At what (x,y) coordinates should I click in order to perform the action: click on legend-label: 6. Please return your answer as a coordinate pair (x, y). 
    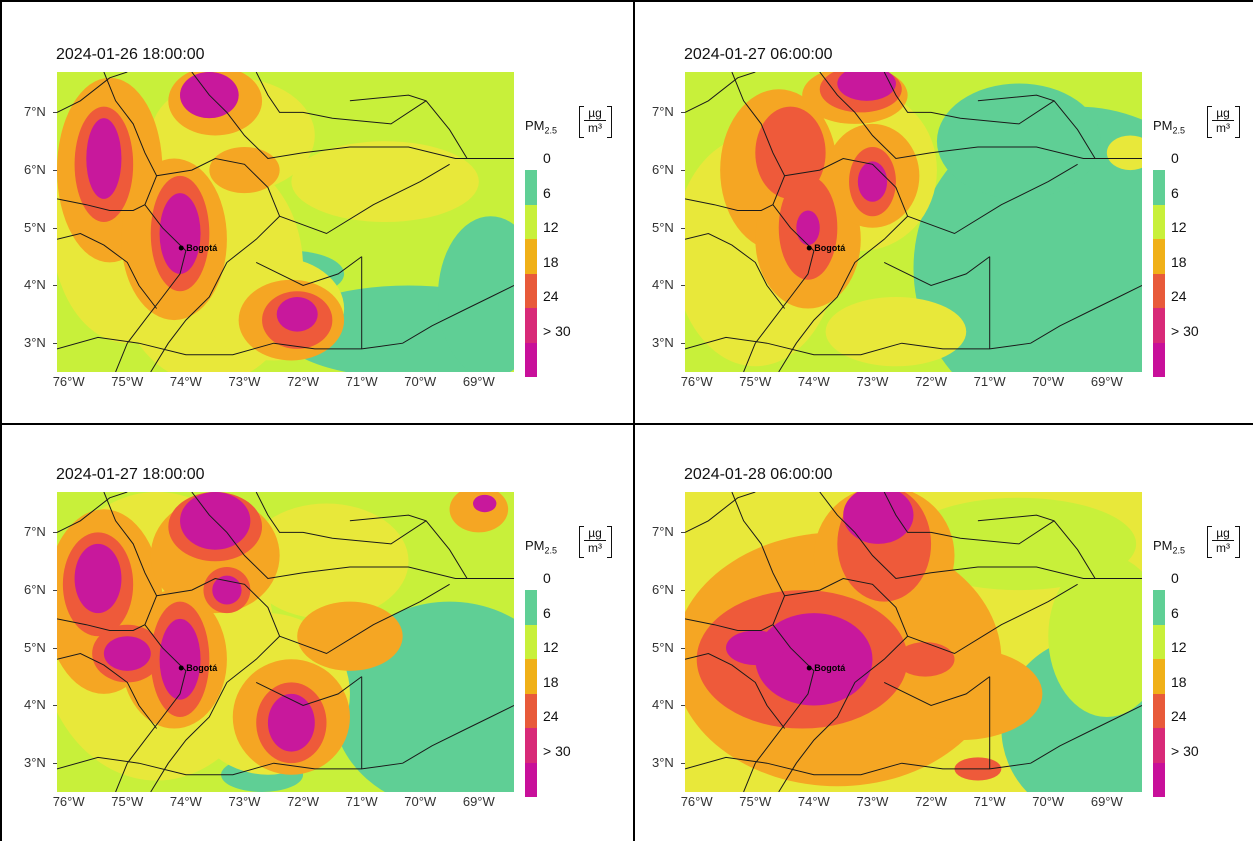
    Looking at the image, I should click on (1175, 612).